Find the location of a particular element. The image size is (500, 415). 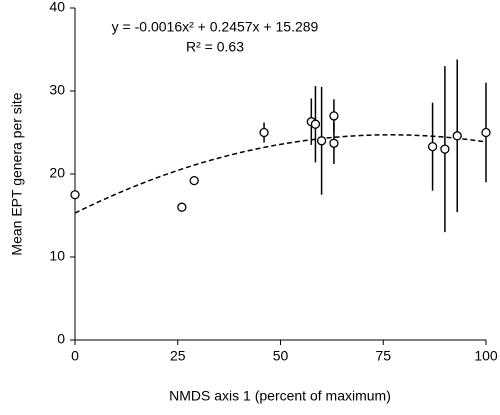

fit-equation: y = -0.0016x² + 0.2457x + 15.289 is located at coordinates (215, 27).